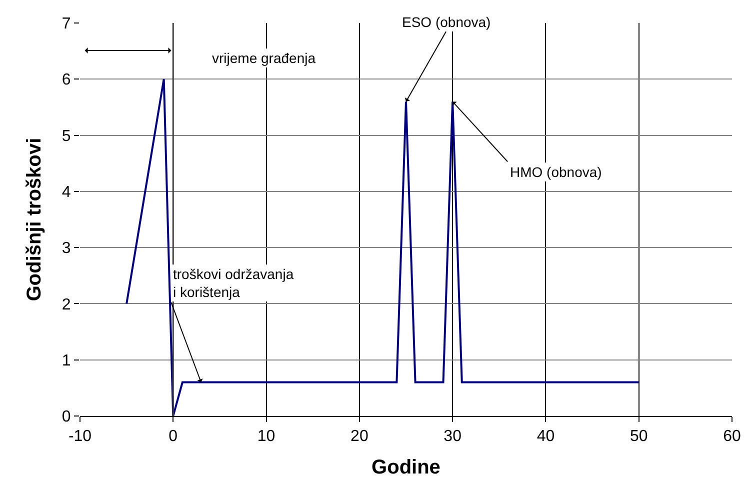  I want to click on y-tick-label: 1, so click(66, 361).